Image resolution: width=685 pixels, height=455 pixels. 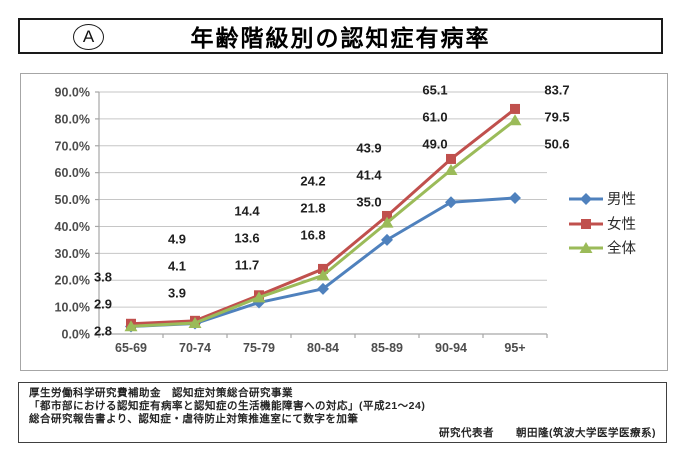 I want to click on y-axis-tick-label: 70.0%, so click(x=72, y=146).